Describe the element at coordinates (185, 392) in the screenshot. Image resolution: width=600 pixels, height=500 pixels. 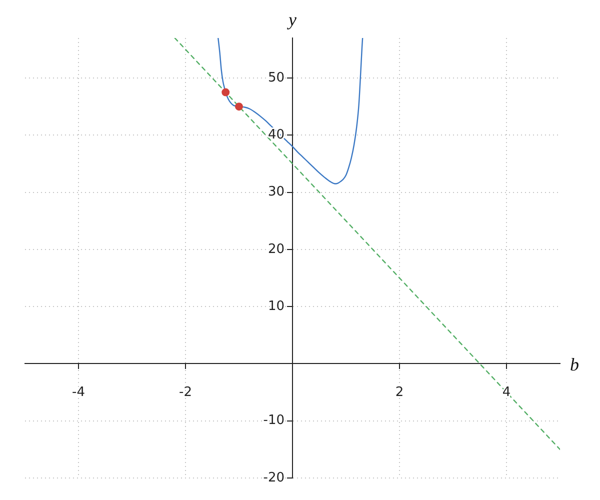
I see `x-tick-label: -2` at that location.